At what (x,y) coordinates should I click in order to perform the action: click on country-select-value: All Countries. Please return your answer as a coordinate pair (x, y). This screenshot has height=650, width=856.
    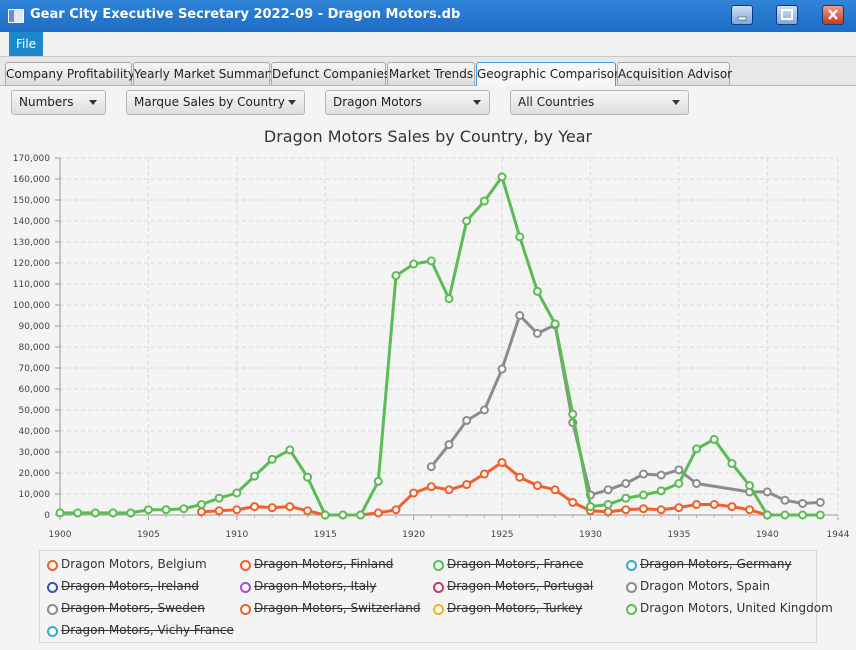
    Looking at the image, I should click on (556, 102).